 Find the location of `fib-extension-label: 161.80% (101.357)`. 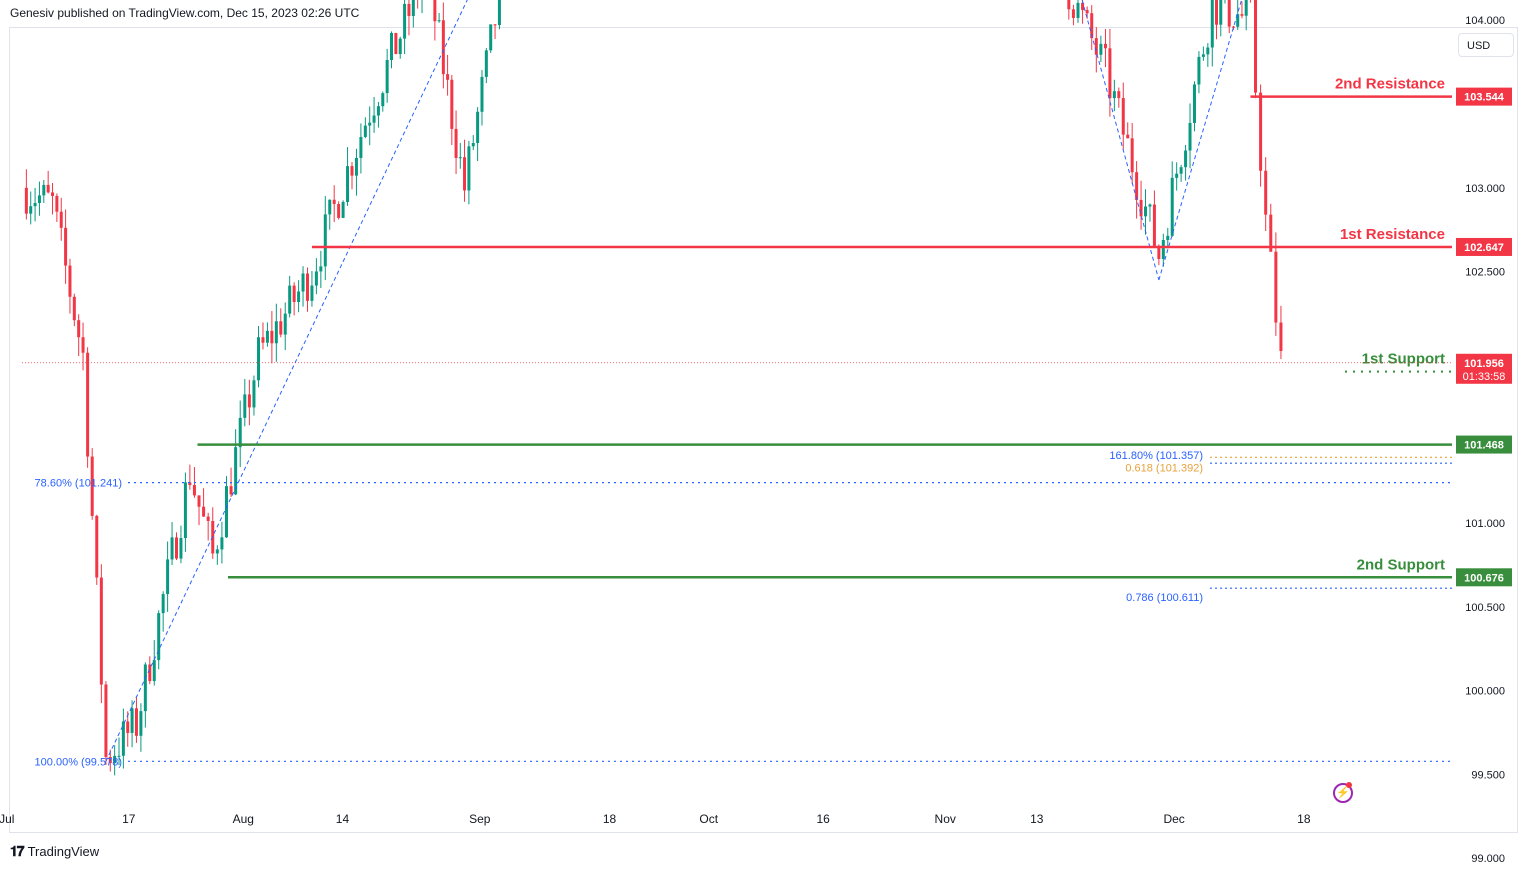

fib-extension-label: 161.80% (101.357) is located at coordinates (1156, 456).